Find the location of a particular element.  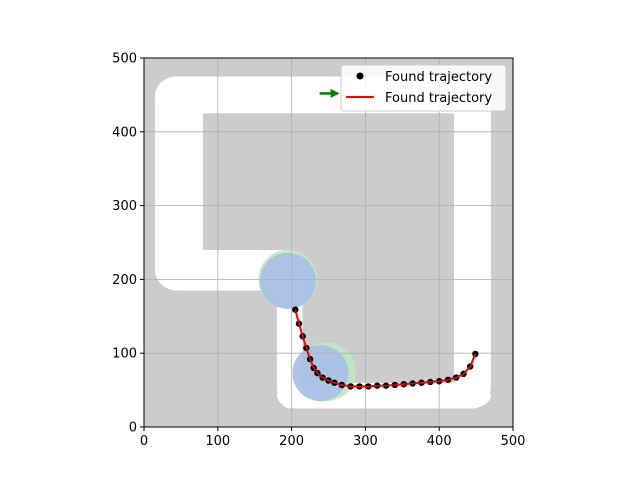

trajectory-line-overlay is located at coordinates (385, 348).